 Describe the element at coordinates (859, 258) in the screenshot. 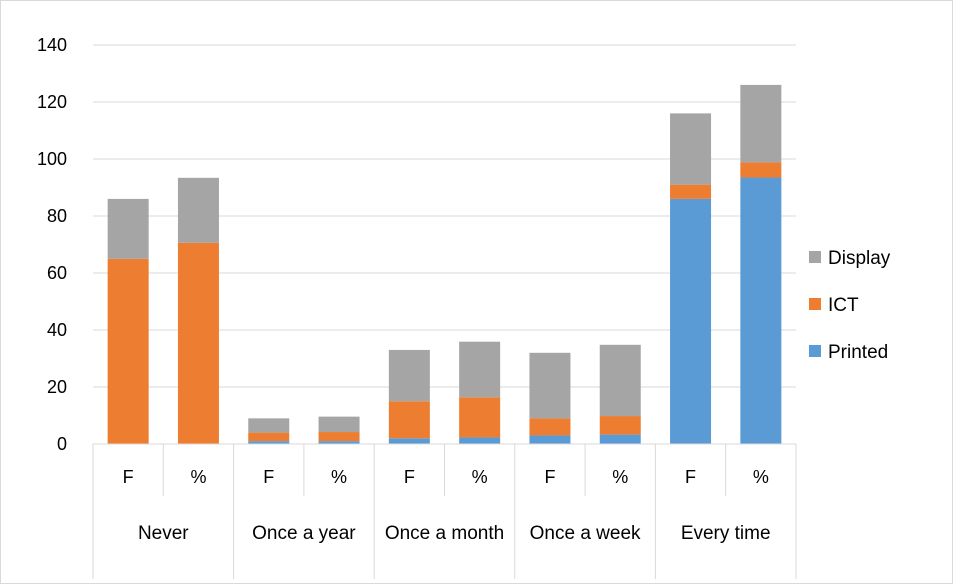

I see `legend-label-display: Display` at that location.